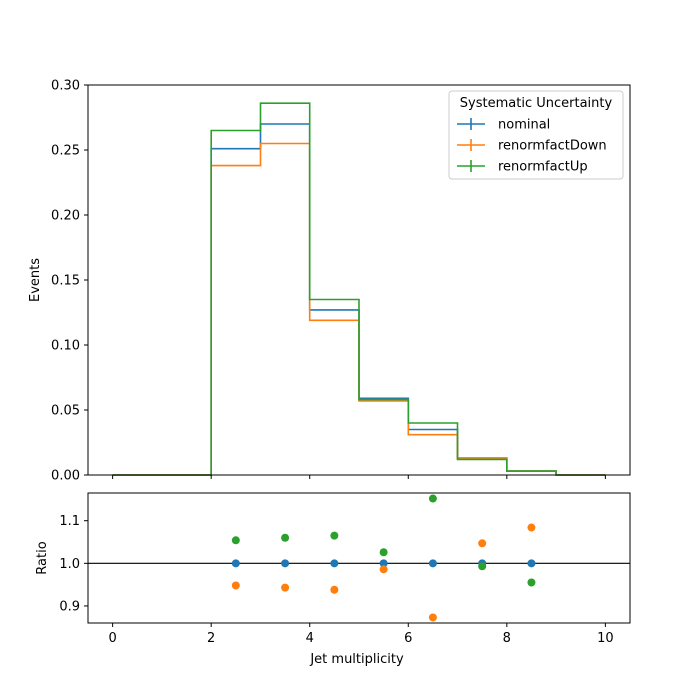 The height and width of the screenshot is (700, 700). What do you see at coordinates (69, 521) in the screenshot?
I see `ratio-y-tick-label: 1.1` at bounding box center [69, 521].